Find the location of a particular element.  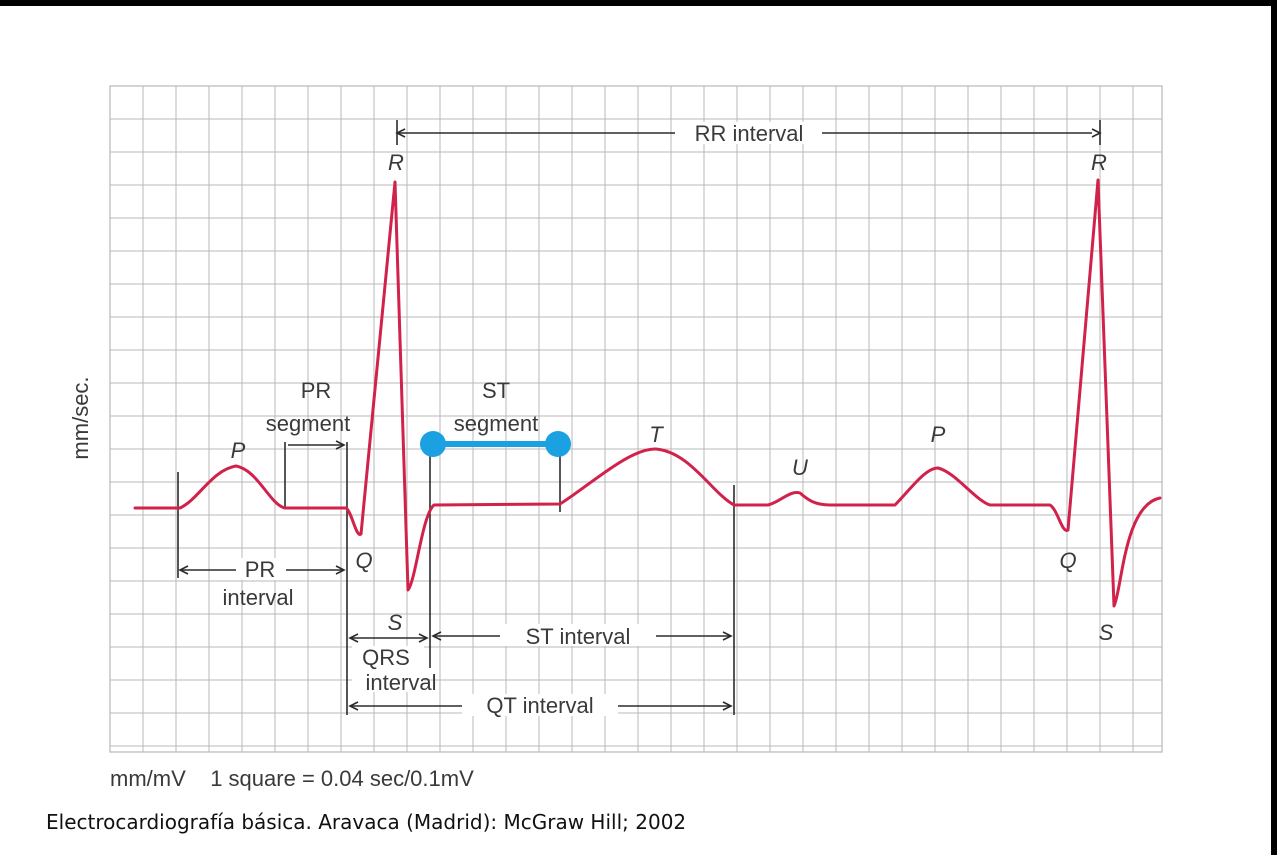

s1-wave-label: S is located at coordinates (395, 622).